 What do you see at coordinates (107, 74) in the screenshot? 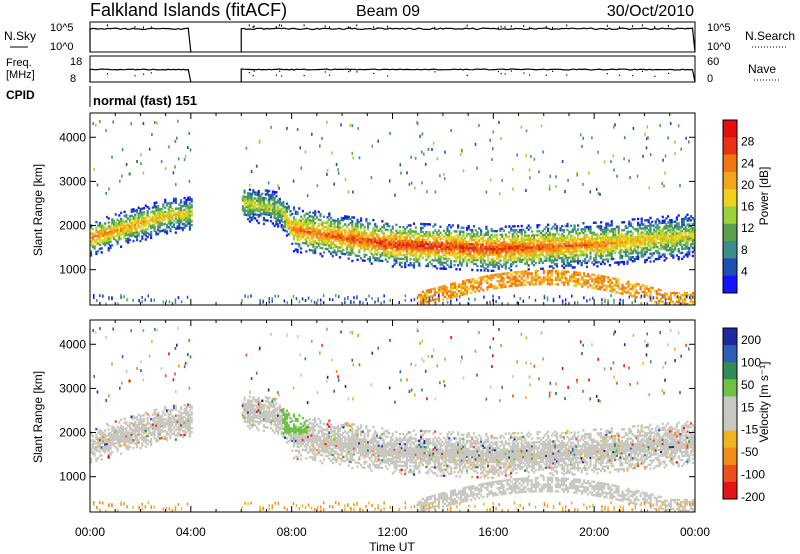
I see `nave-dot` at bounding box center [107, 74].